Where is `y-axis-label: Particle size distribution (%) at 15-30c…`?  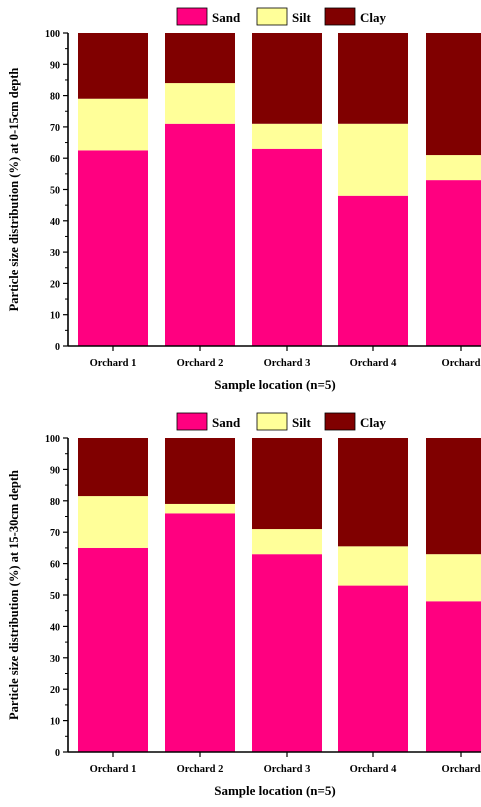
y-axis-label: Particle size distribution (%) at 15-30c… is located at coordinates (14, 595).